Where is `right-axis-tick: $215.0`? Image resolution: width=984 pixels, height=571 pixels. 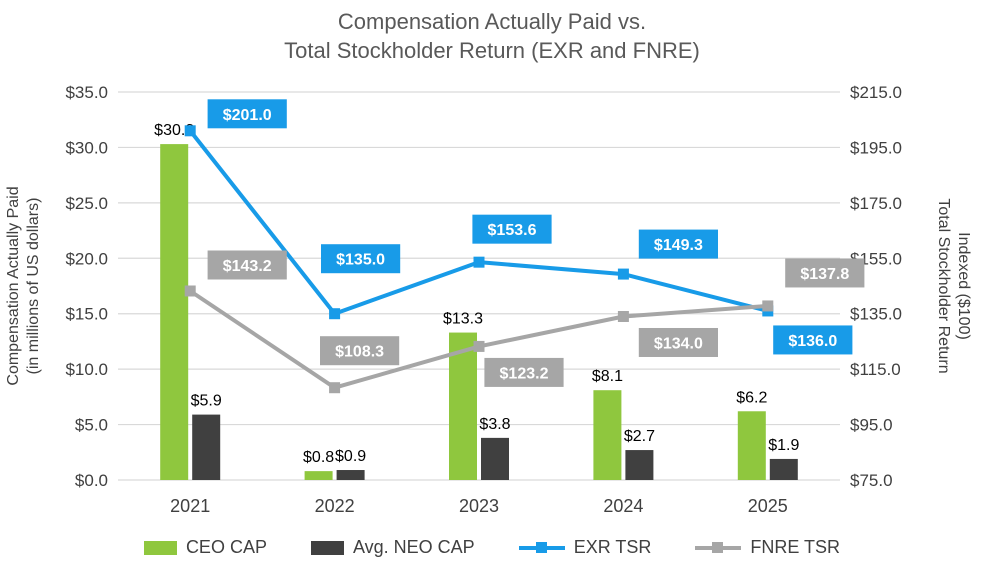
right-axis-tick: $215.0 is located at coordinates (876, 92).